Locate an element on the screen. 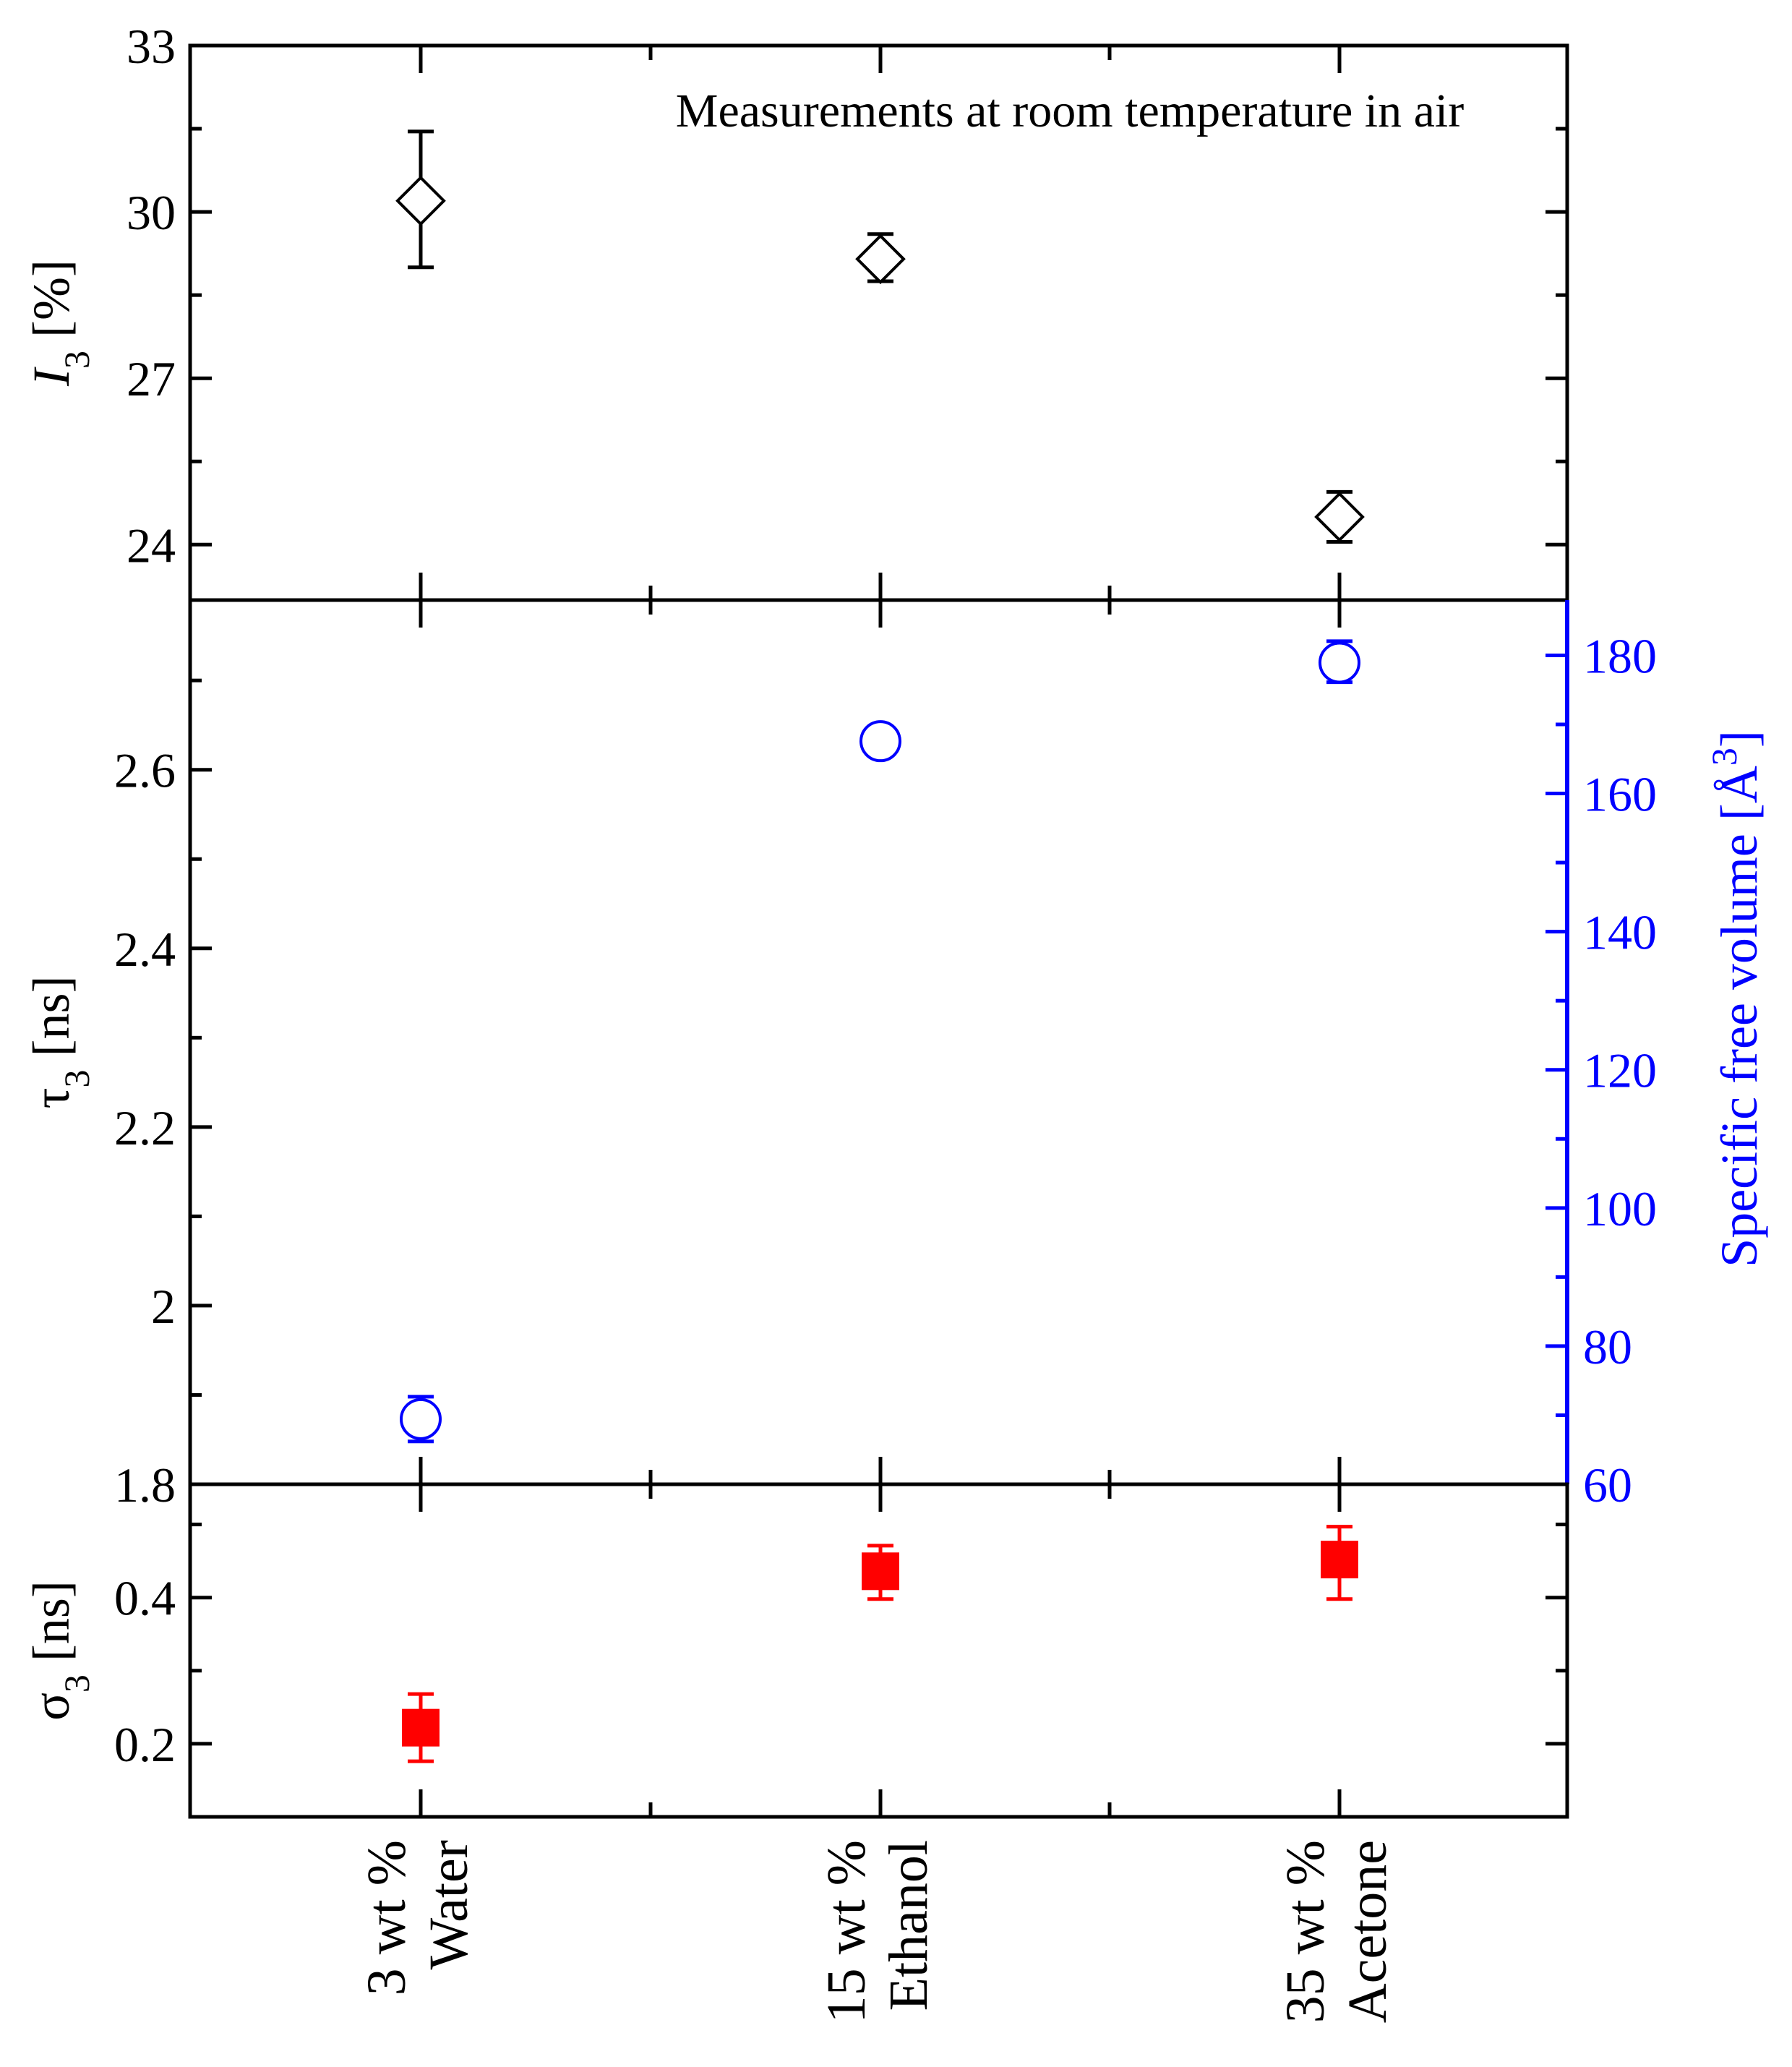 The image size is (1792, 2067). y-tick-label: 1.8 is located at coordinates (145, 1485).